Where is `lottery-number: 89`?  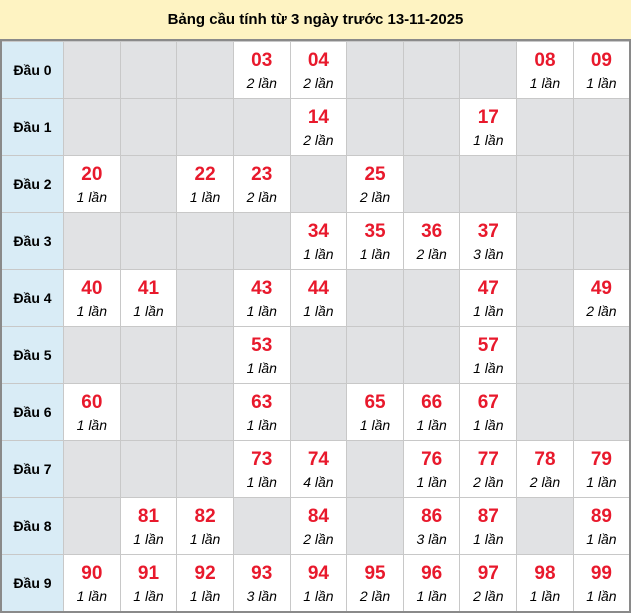
lottery-number: 89 is located at coordinates (601, 516).